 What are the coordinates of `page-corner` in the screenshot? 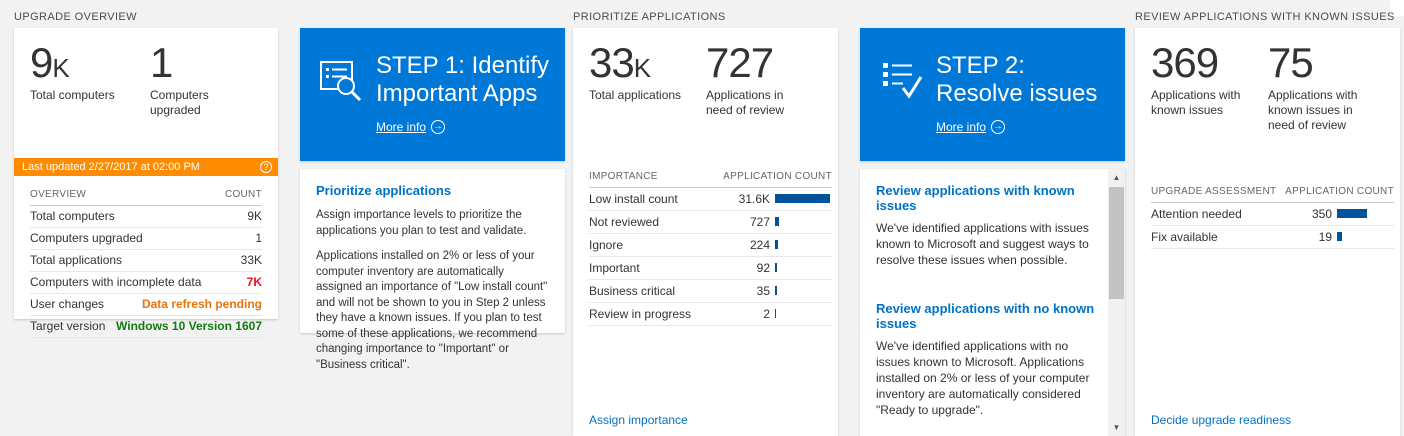 It's located at (1397, 8).